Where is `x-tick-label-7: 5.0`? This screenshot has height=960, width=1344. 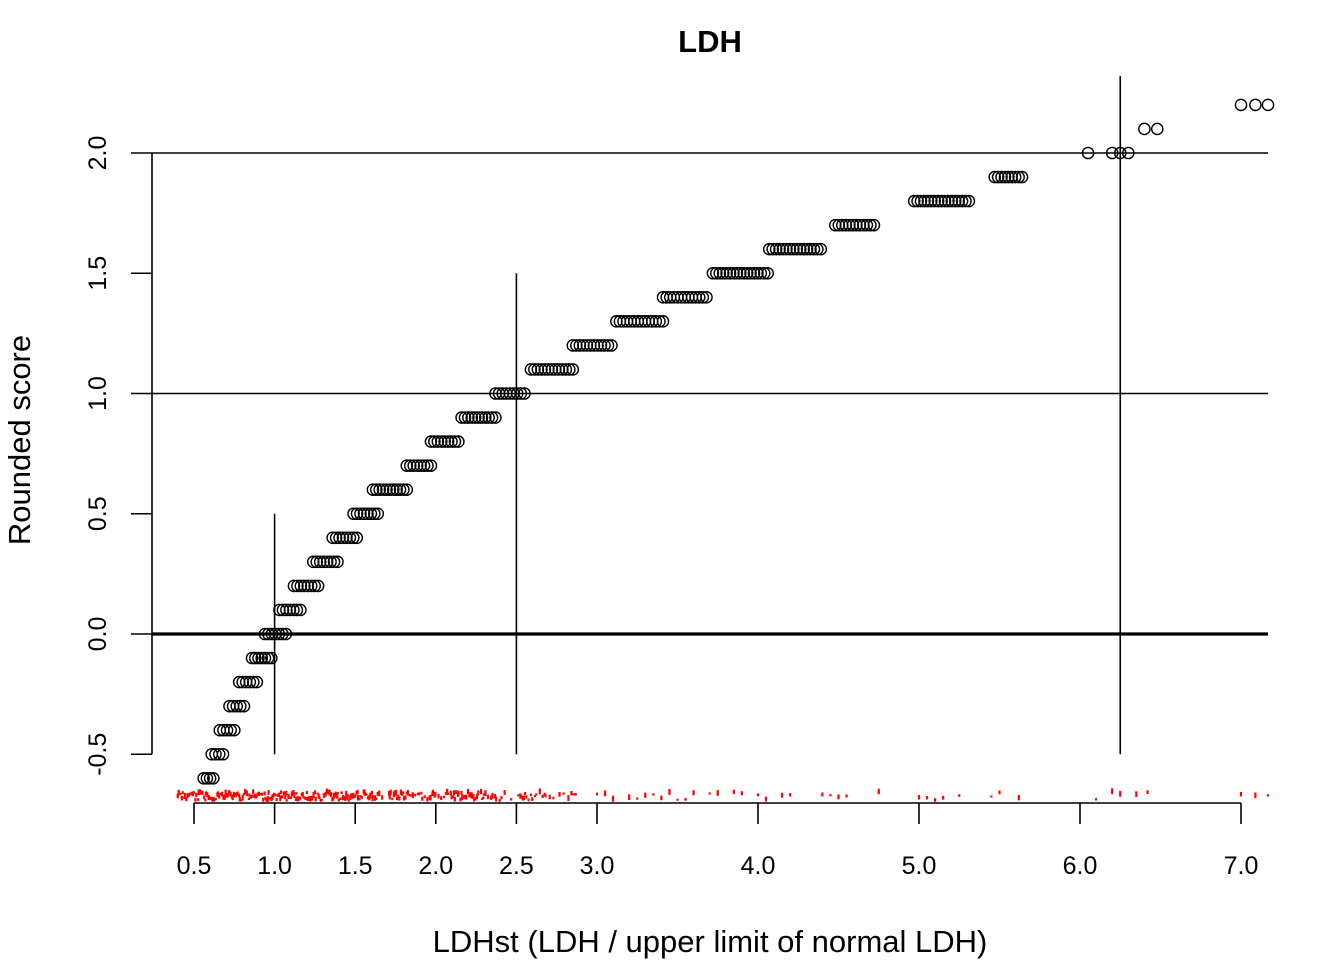 x-tick-label-7: 5.0 is located at coordinates (919, 866).